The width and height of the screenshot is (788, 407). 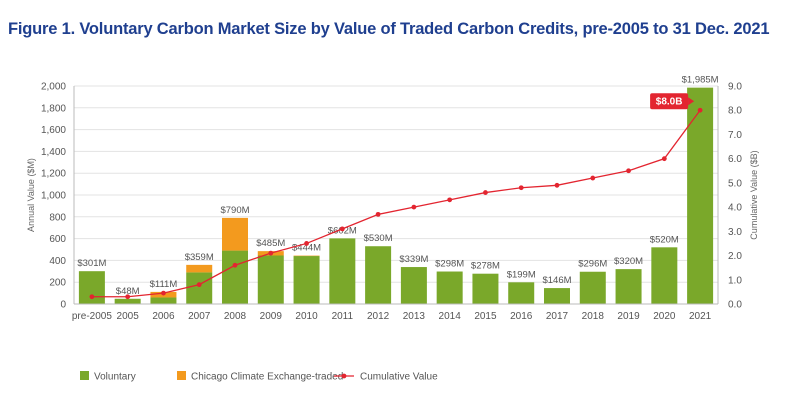 I want to click on y-tick-label: 1,600, so click(x=53, y=130).